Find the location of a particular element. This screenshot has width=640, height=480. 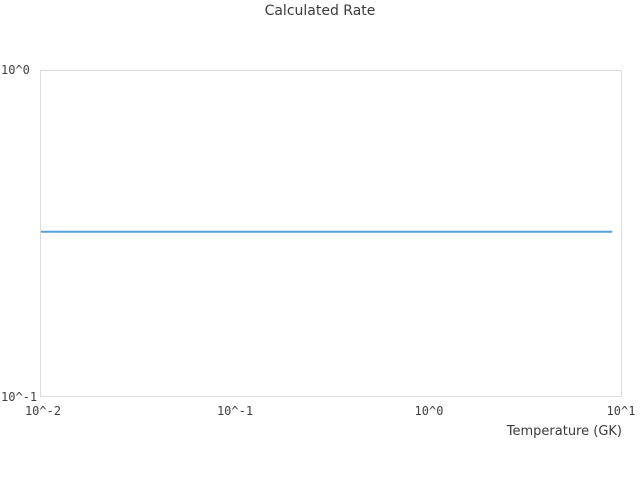

y-tick-label-1e0: 10^0 is located at coordinates (15, 70).